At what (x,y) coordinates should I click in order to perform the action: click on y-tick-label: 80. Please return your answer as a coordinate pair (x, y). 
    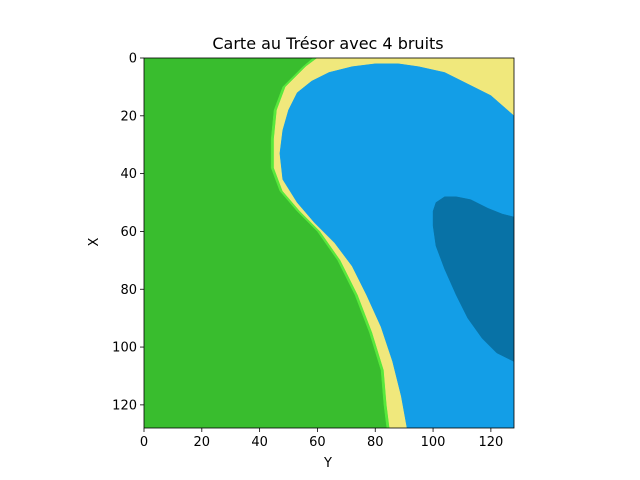
    Looking at the image, I should click on (128, 290).